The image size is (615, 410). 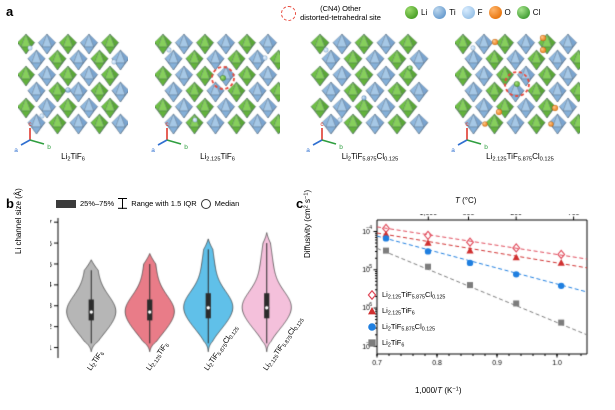 What do you see at coordinates (97, 203) in the screenshot?
I see `panel-b-legend-box-label: 25%–75%` at bounding box center [97, 203].